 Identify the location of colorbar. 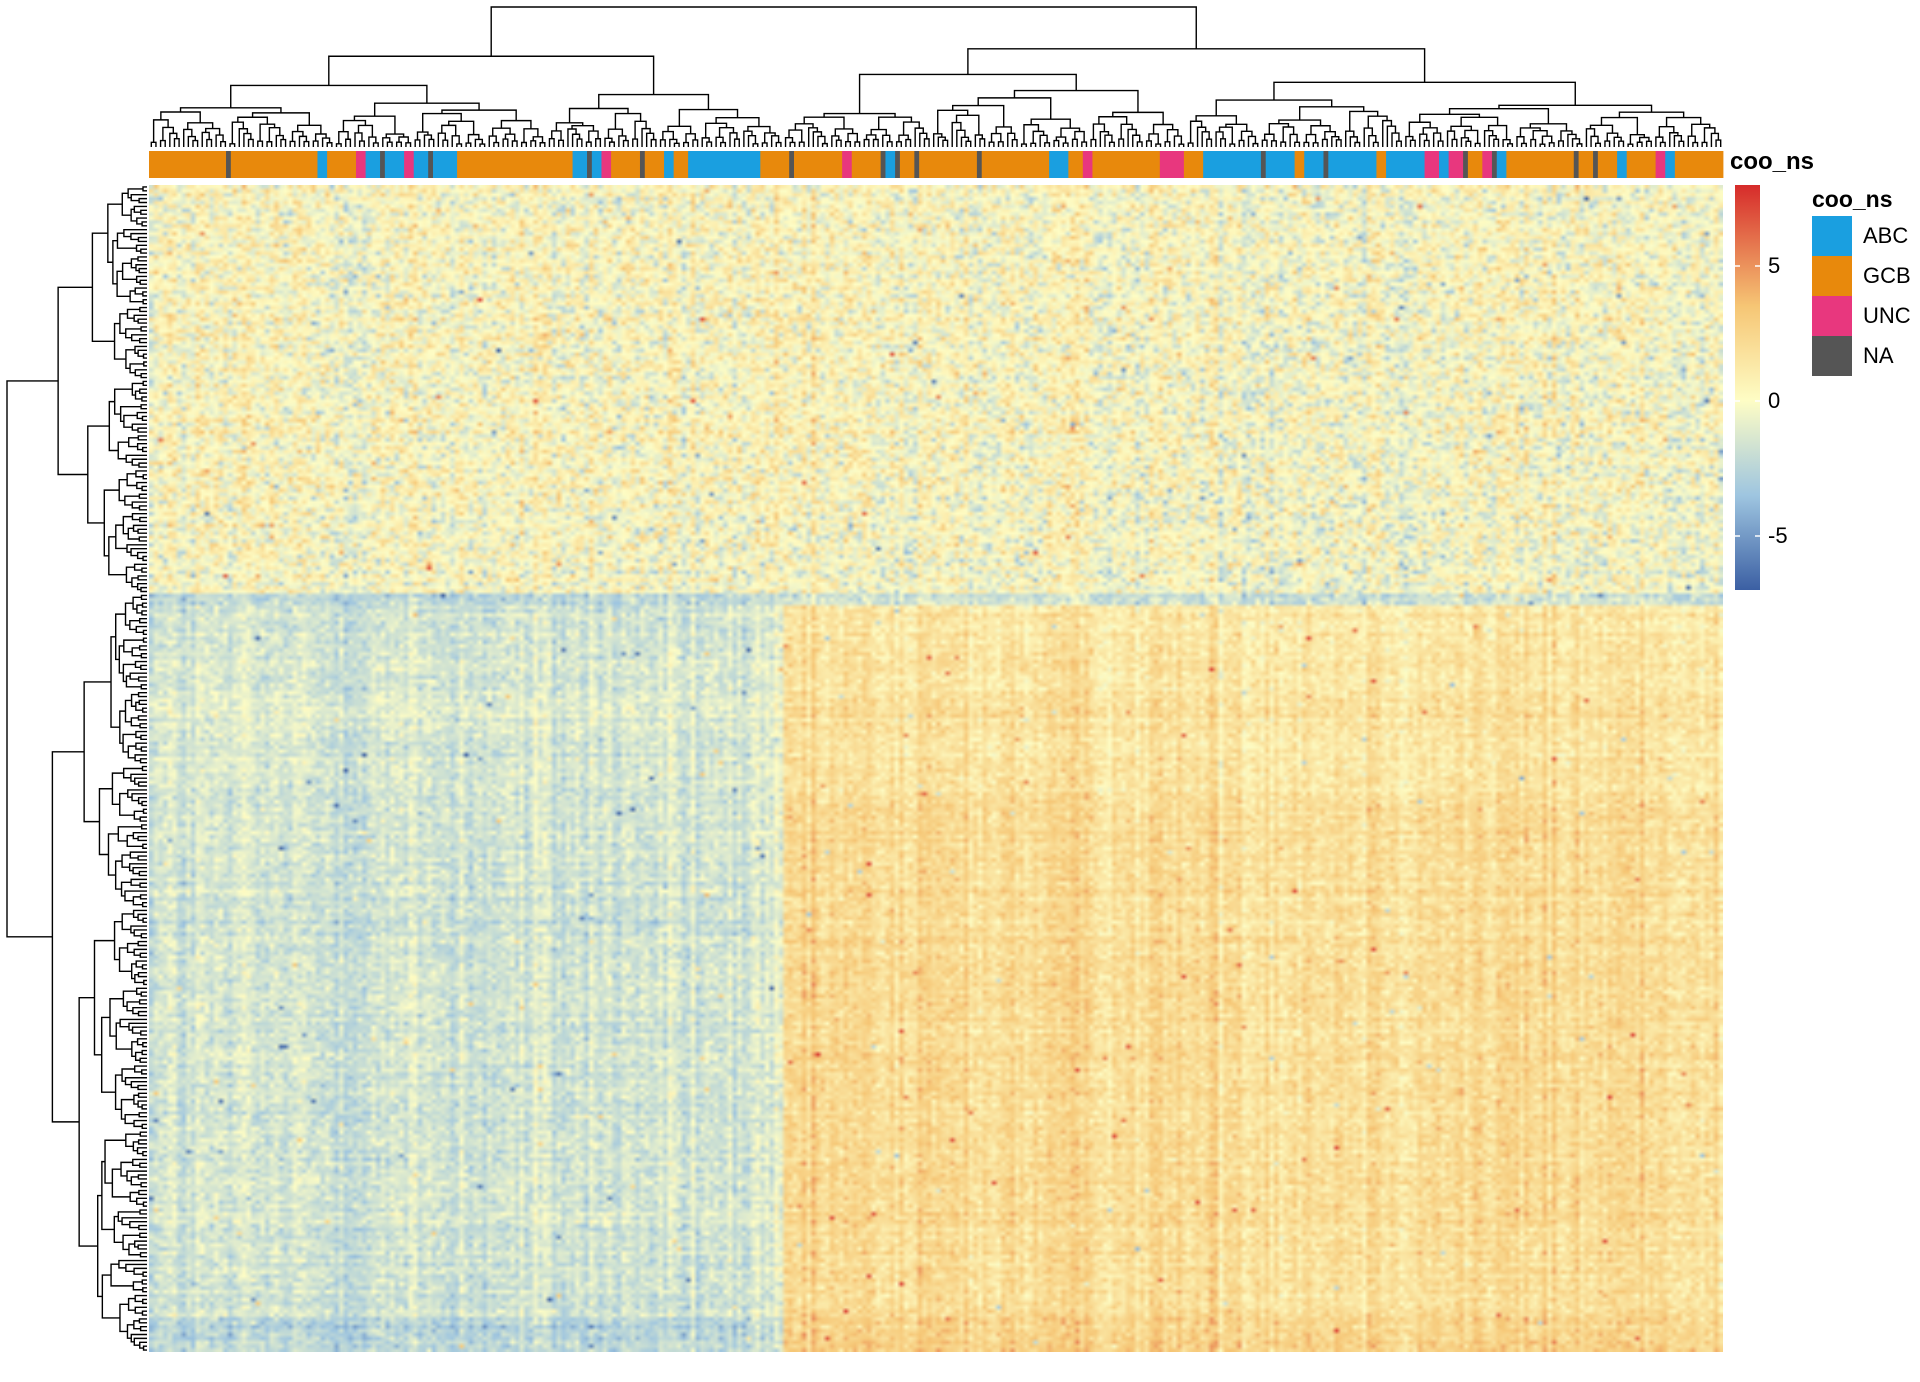
(1747, 387).